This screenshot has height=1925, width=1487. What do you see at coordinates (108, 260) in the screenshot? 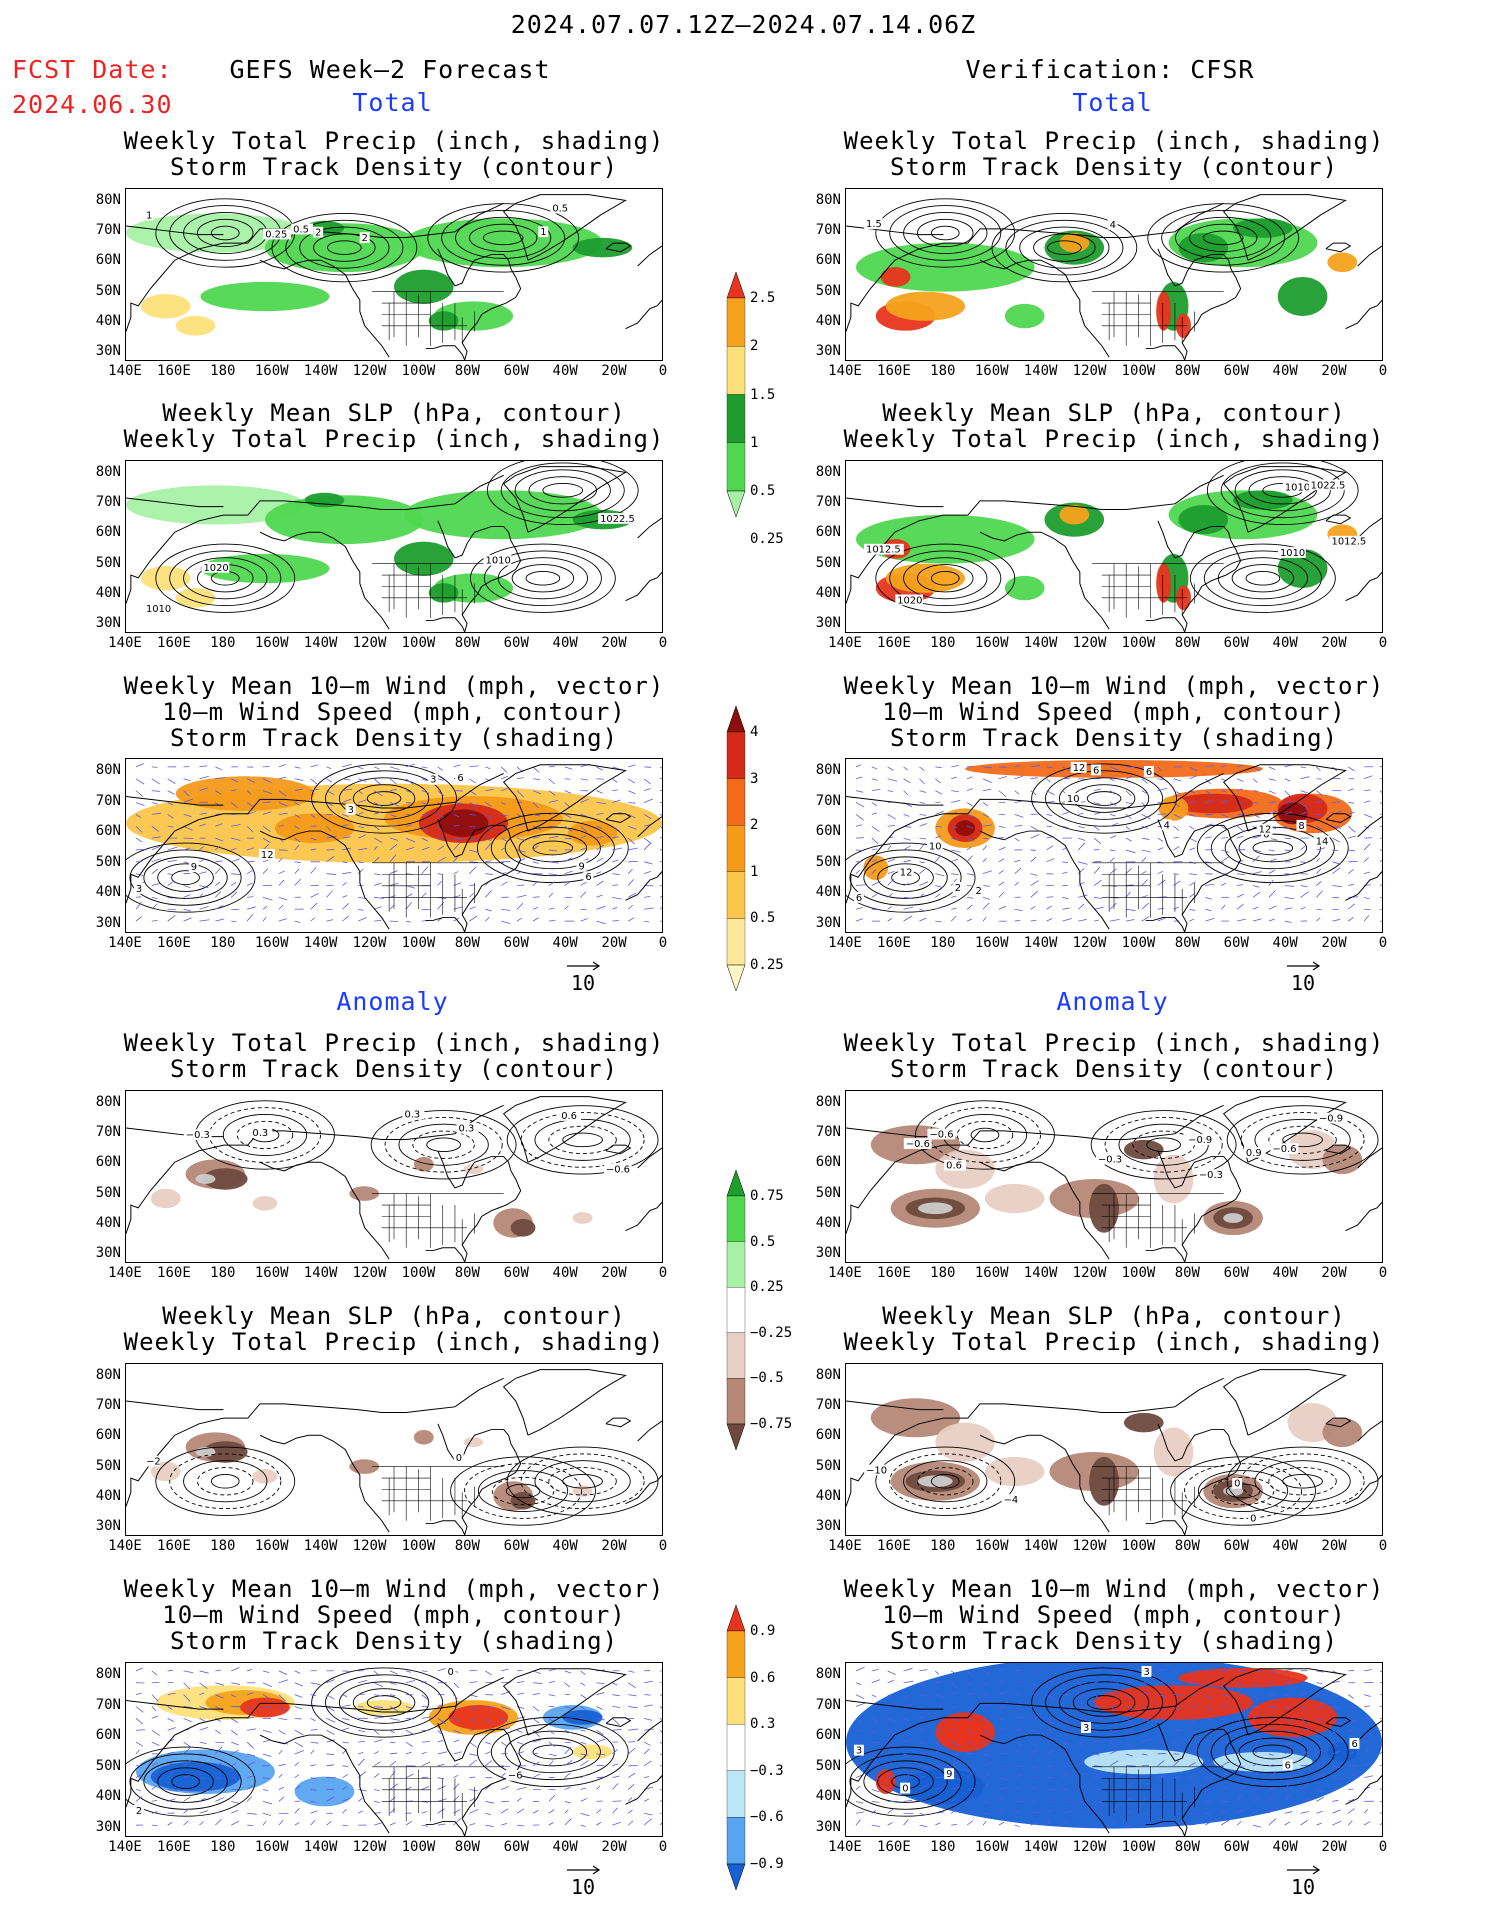
I see `fc-total-precip-lat-label: 60N` at bounding box center [108, 260].